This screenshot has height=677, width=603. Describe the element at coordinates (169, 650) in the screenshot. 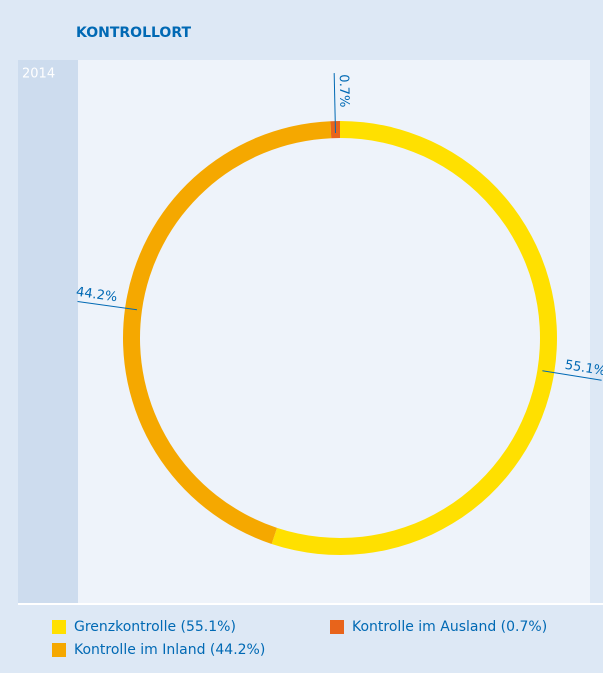

I see `legend-label: Kontrolle im Inland (44.2%)` at that location.